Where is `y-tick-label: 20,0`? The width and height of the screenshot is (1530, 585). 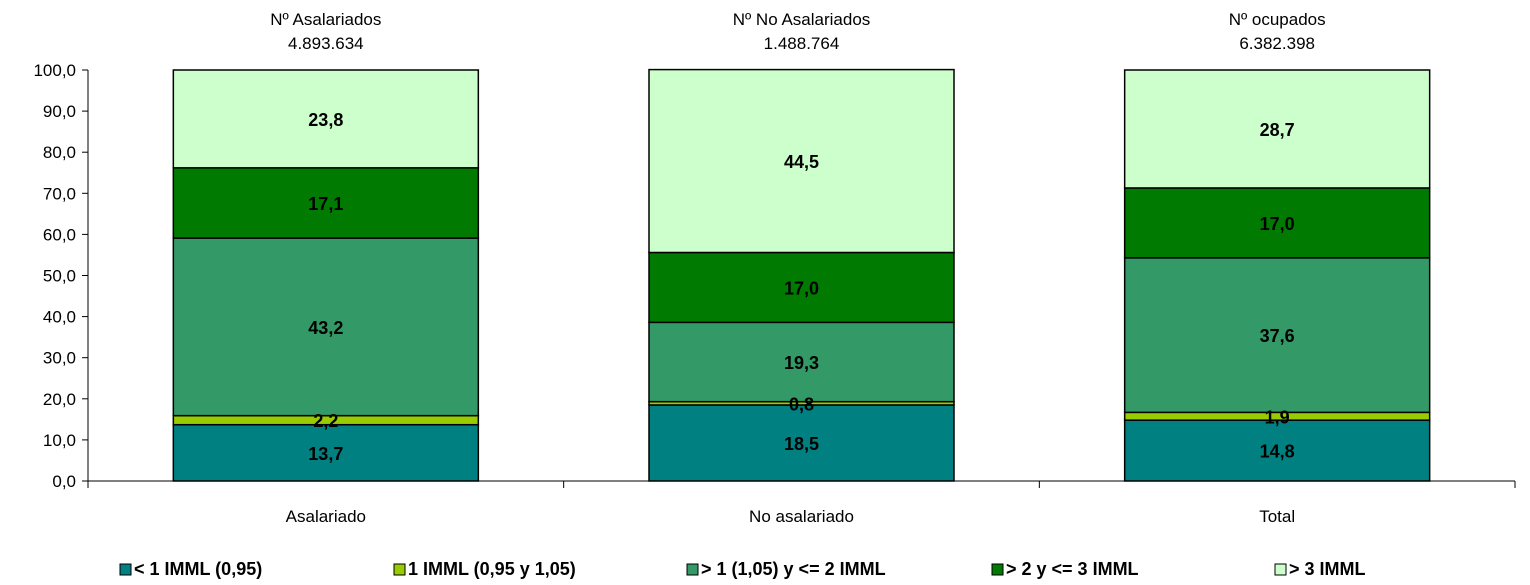
y-tick-label: 20,0 is located at coordinates (59, 399).